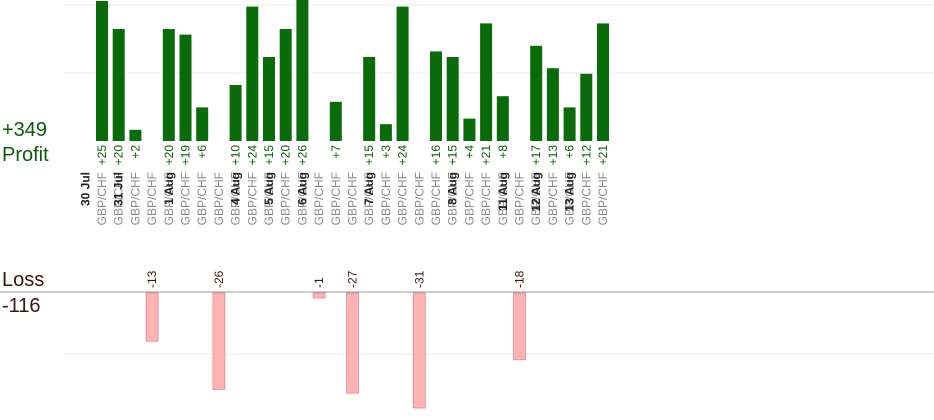  What do you see at coordinates (135, 152) in the screenshot?
I see `profit-value-label: +2` at bounding box center [135, 152].